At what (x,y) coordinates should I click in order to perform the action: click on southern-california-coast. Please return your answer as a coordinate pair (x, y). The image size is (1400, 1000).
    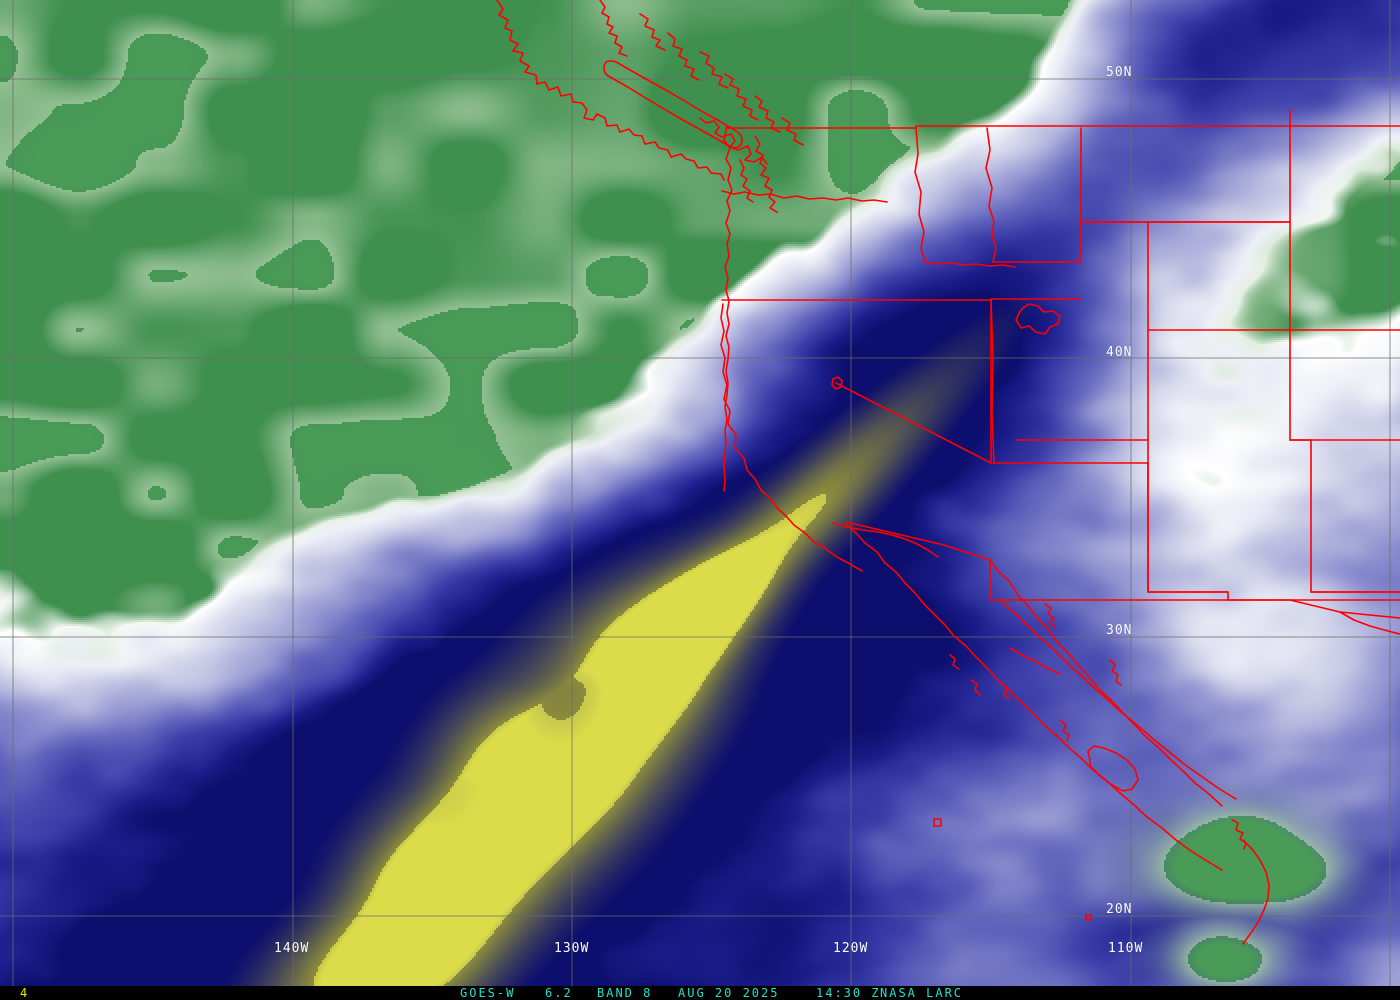
    Looking at the image, I should click on (885, 540).